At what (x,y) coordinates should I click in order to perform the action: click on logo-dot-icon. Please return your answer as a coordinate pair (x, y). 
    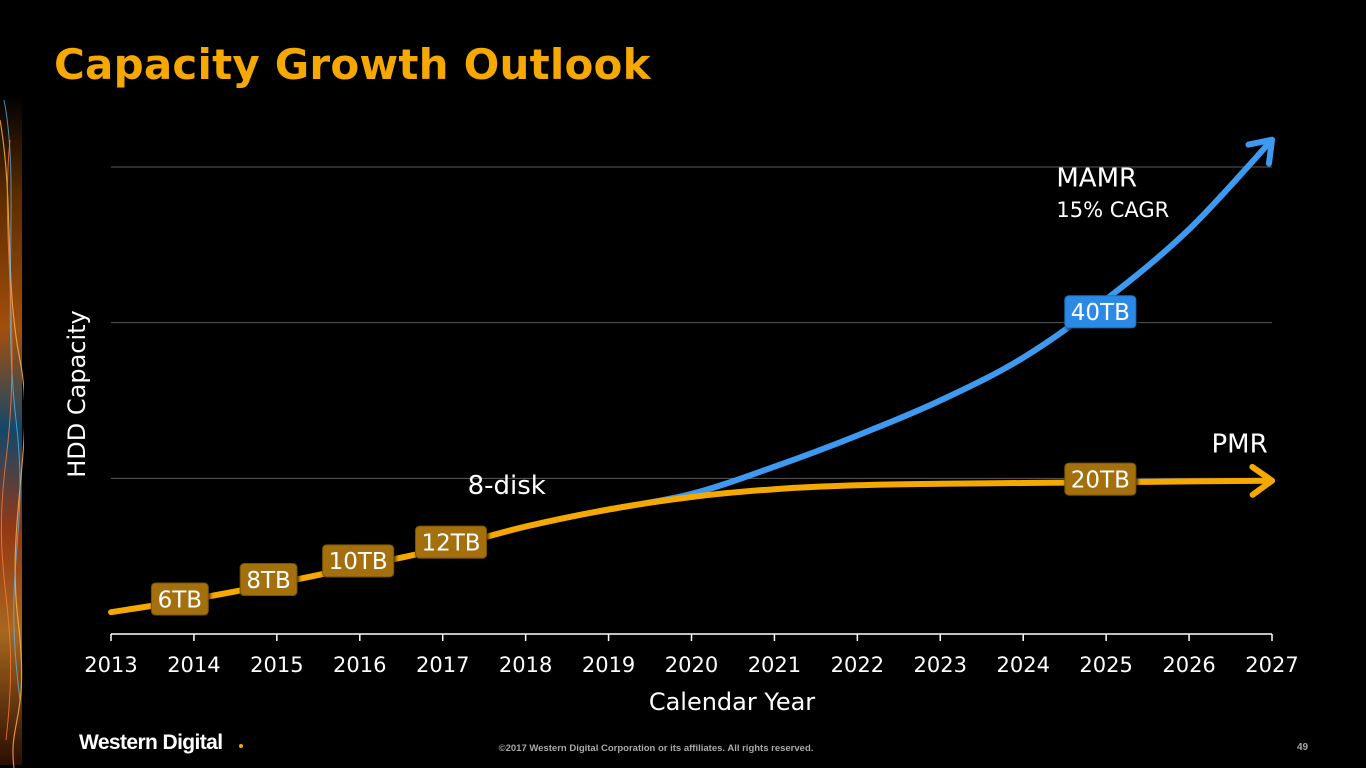
    Looking at the image, I should click on (241, 746).